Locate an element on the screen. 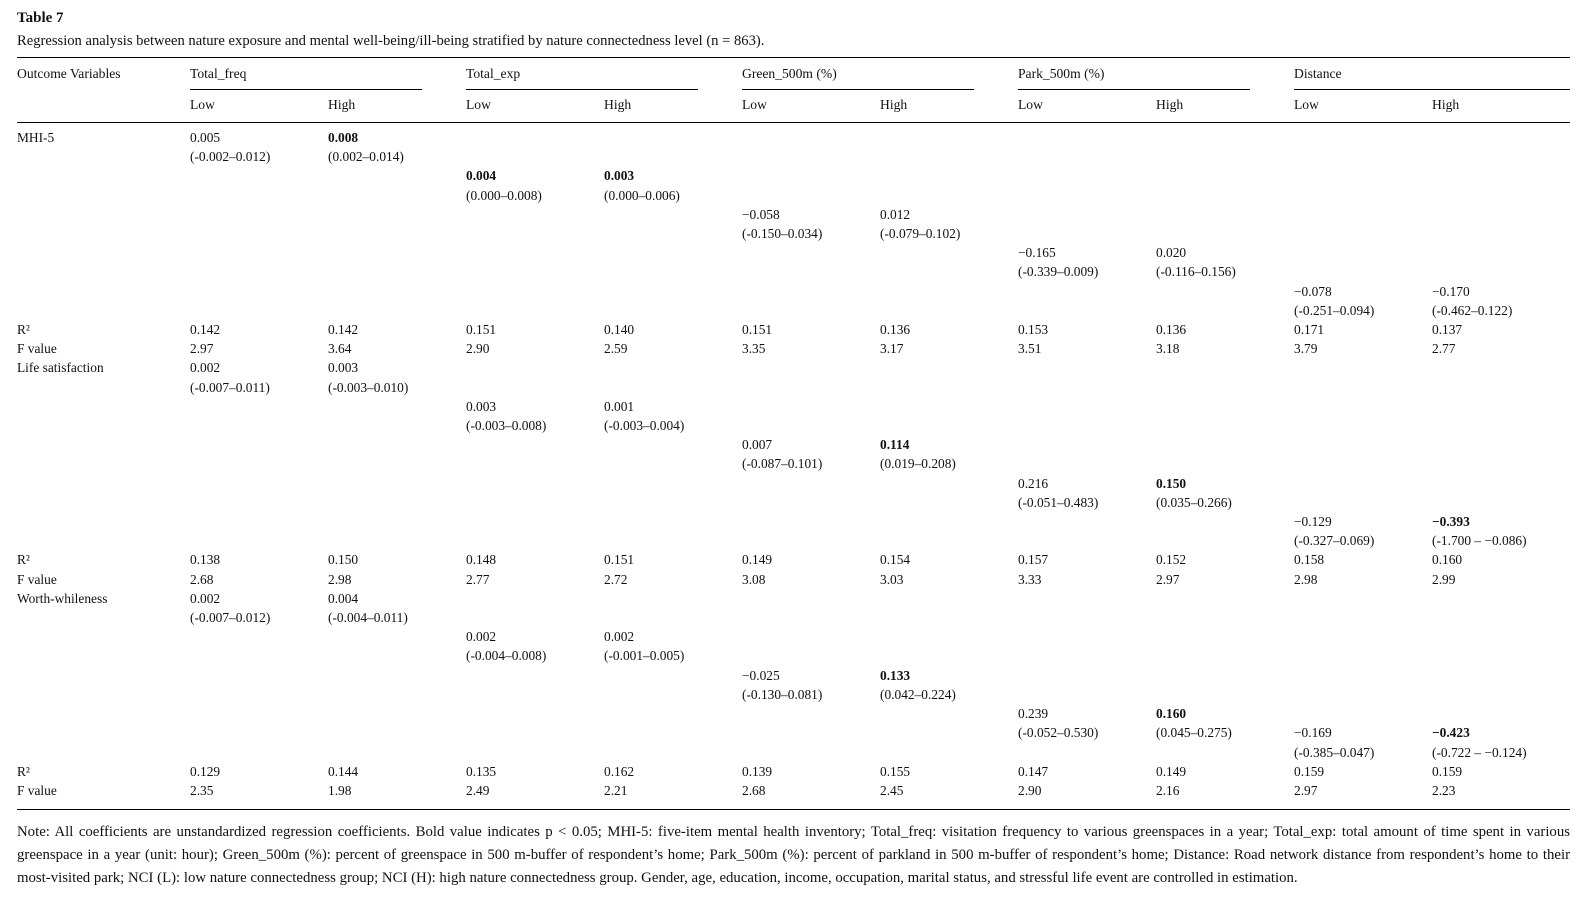 This screenshot has width=1587, height=912. table-row: (-0.339–0.009) (-0.116–0.156) is located at coordinates (793, 271).